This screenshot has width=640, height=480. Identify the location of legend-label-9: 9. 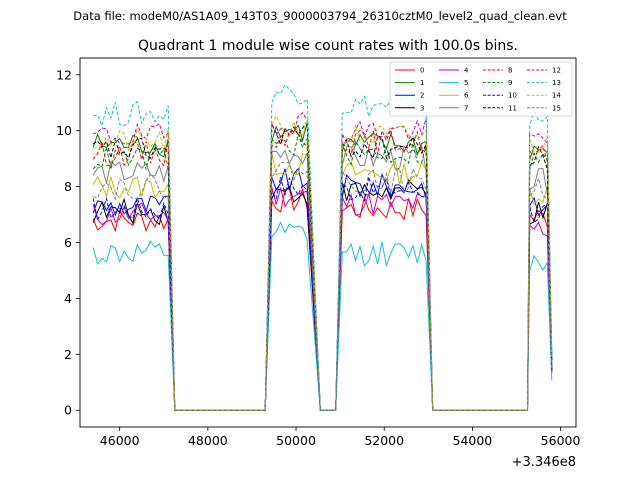
(510, 83).